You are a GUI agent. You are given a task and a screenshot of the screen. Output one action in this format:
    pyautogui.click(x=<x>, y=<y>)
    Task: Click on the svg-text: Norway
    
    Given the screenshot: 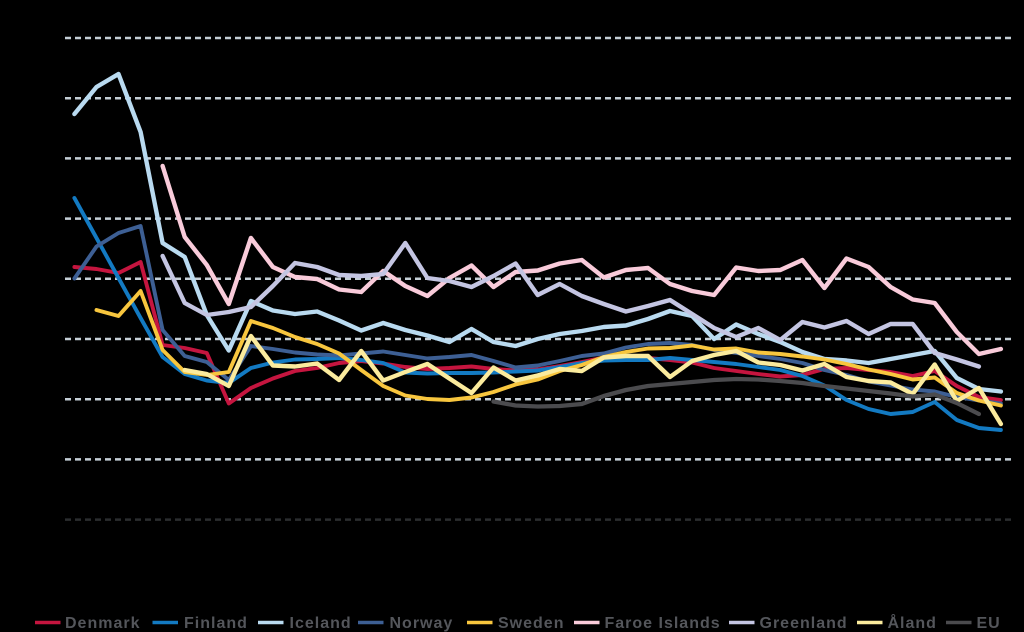 What is the action you would take?
    pyautogui.click(x=422, y=623)
    